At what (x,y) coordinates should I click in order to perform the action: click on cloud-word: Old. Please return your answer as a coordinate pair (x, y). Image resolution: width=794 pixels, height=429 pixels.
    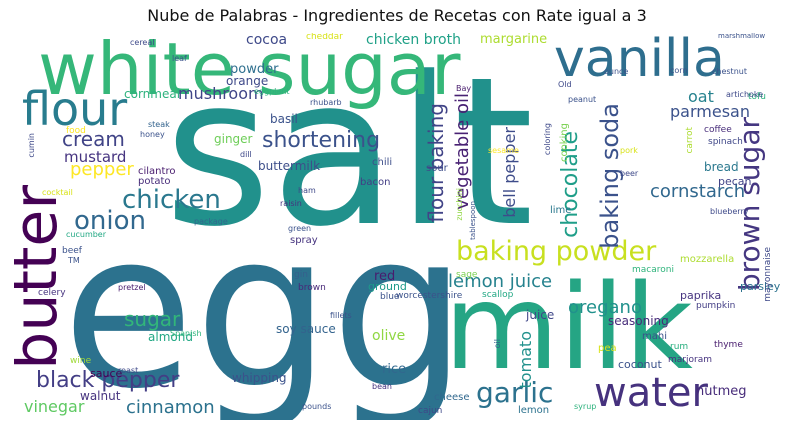
    Looking at the image, I should click on (565, 84).